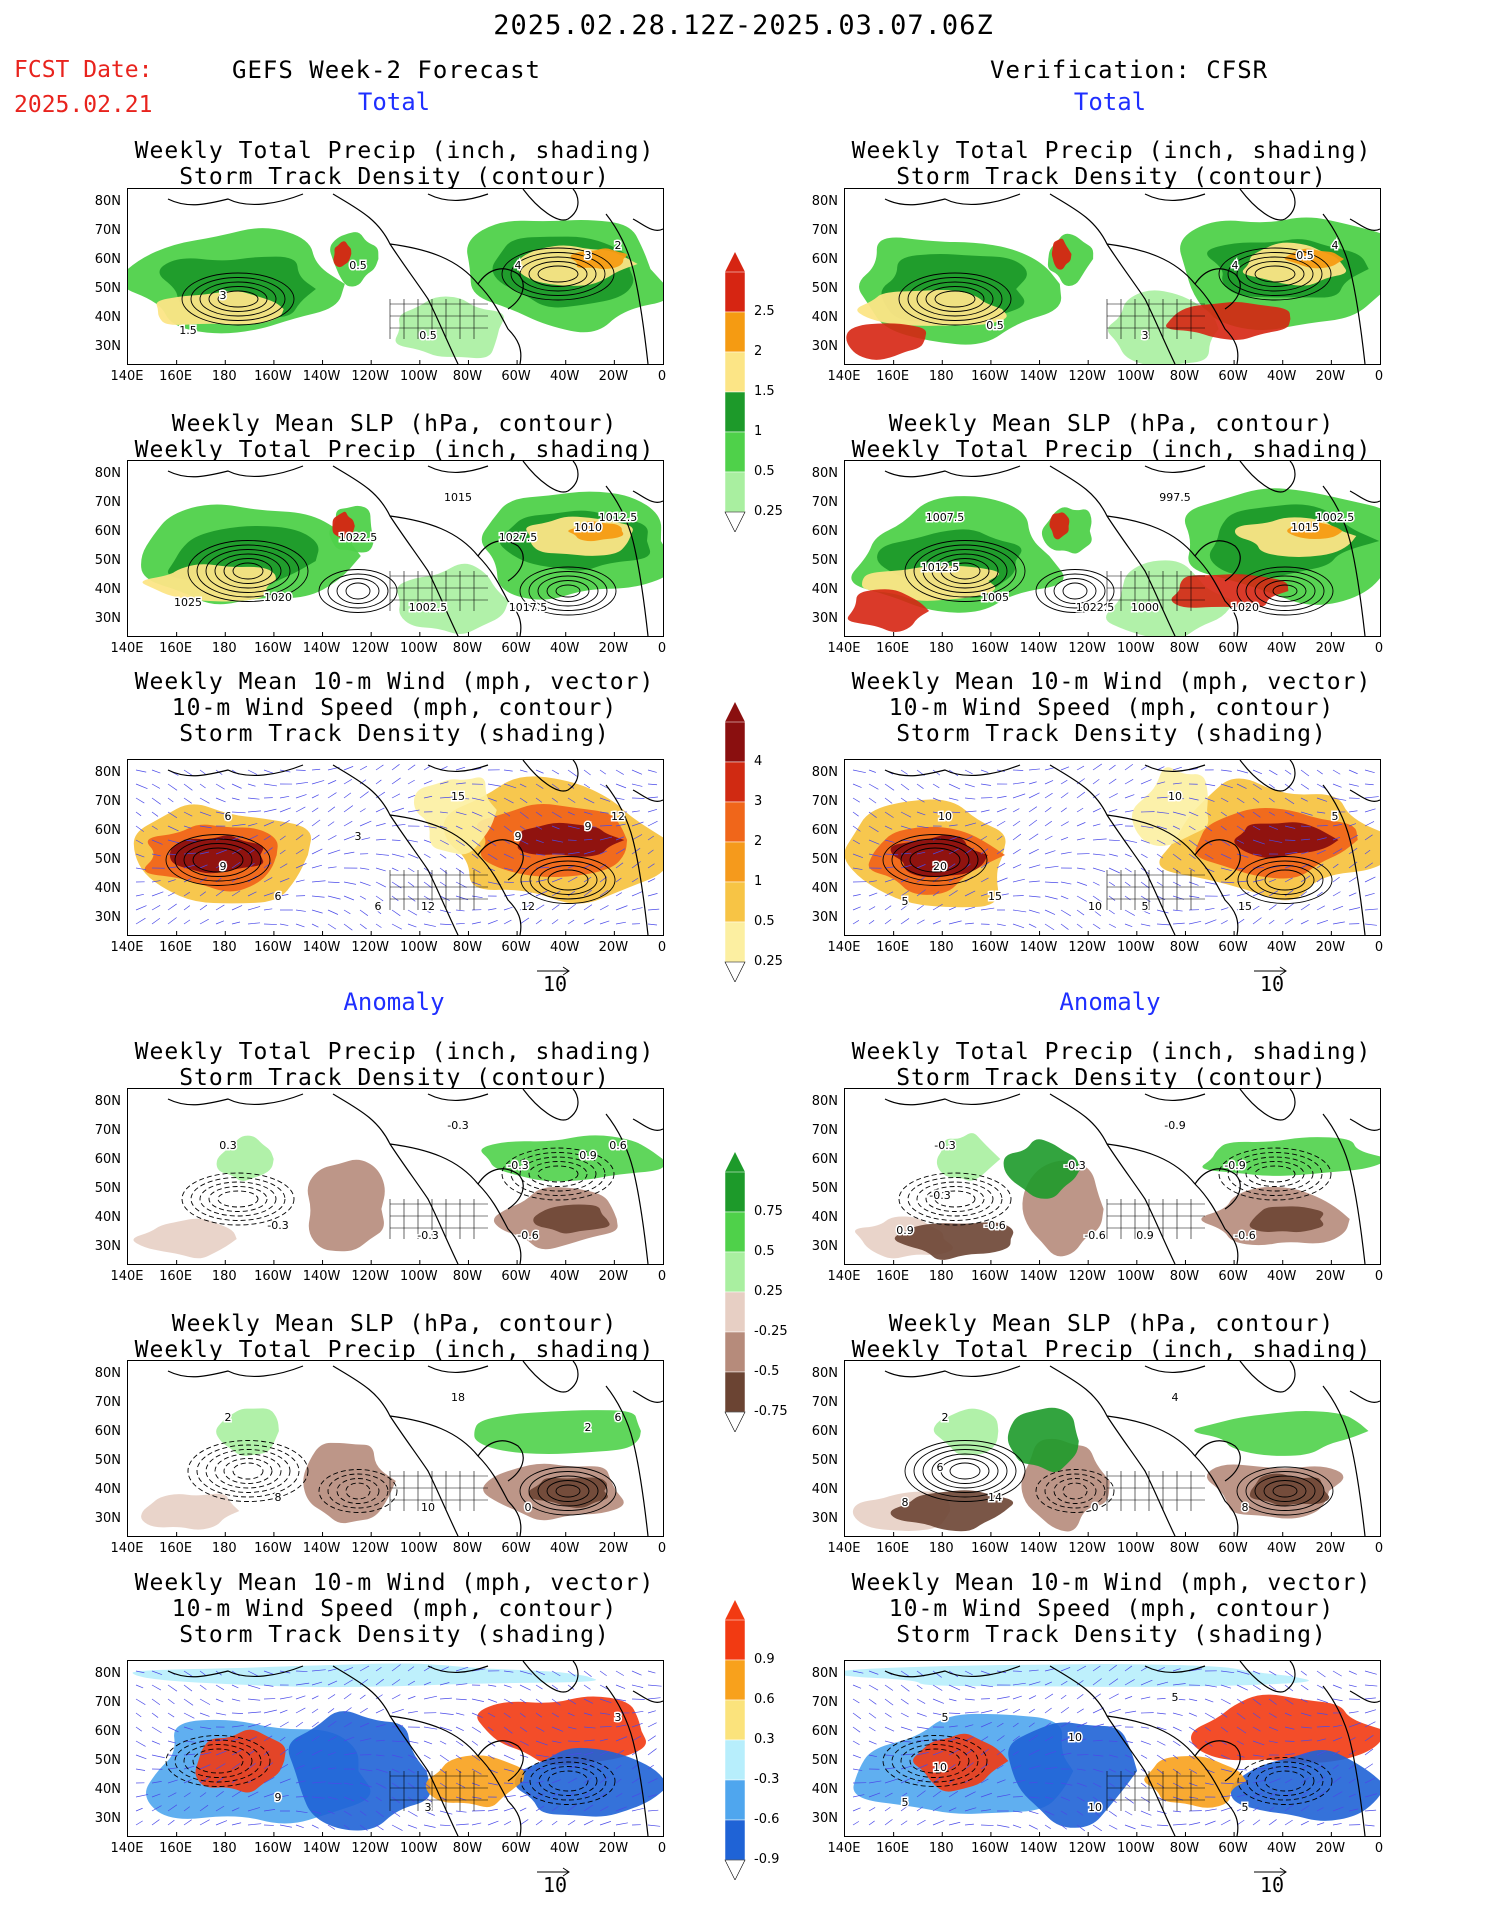 The height and width of the screenshot is (1925, 1487). Describe the element at coordinates (358, 537) in the screenshot. I see `contour-label: 1022.5` at that location.